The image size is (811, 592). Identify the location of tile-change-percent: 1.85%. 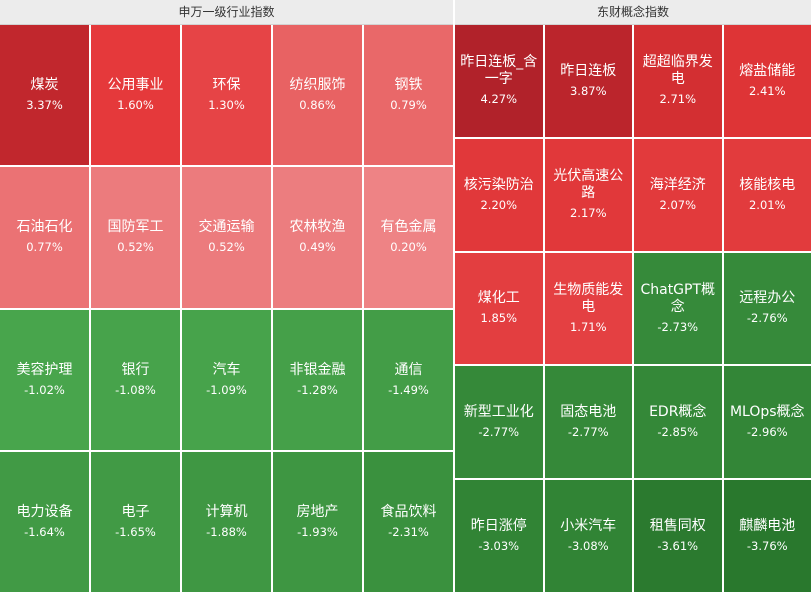
(499, 318).